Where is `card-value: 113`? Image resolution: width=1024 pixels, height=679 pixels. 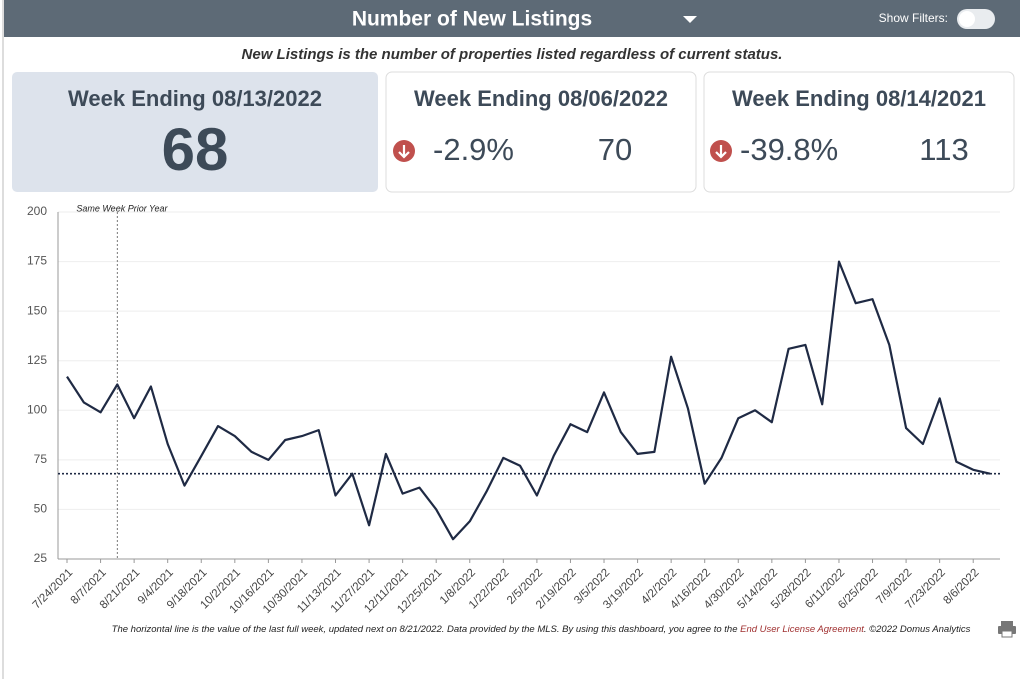 card-value: 113 is located at coordinates (943, 149).